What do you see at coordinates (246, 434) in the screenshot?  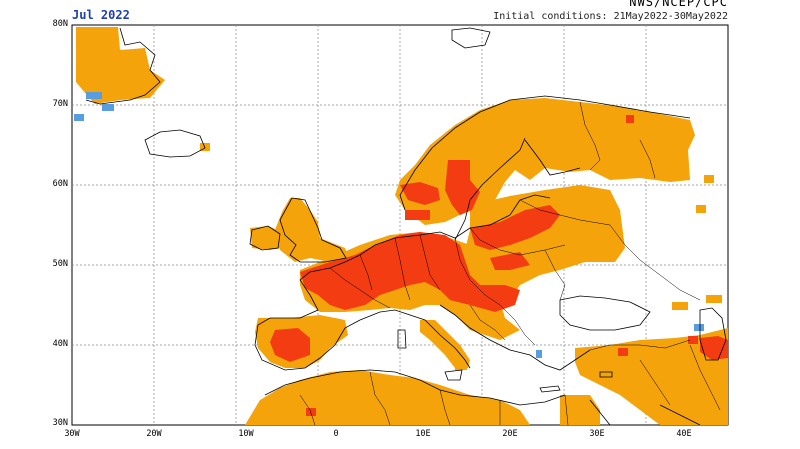 I see `lon-label-10w: 10W` at bounding box center [246, 434].